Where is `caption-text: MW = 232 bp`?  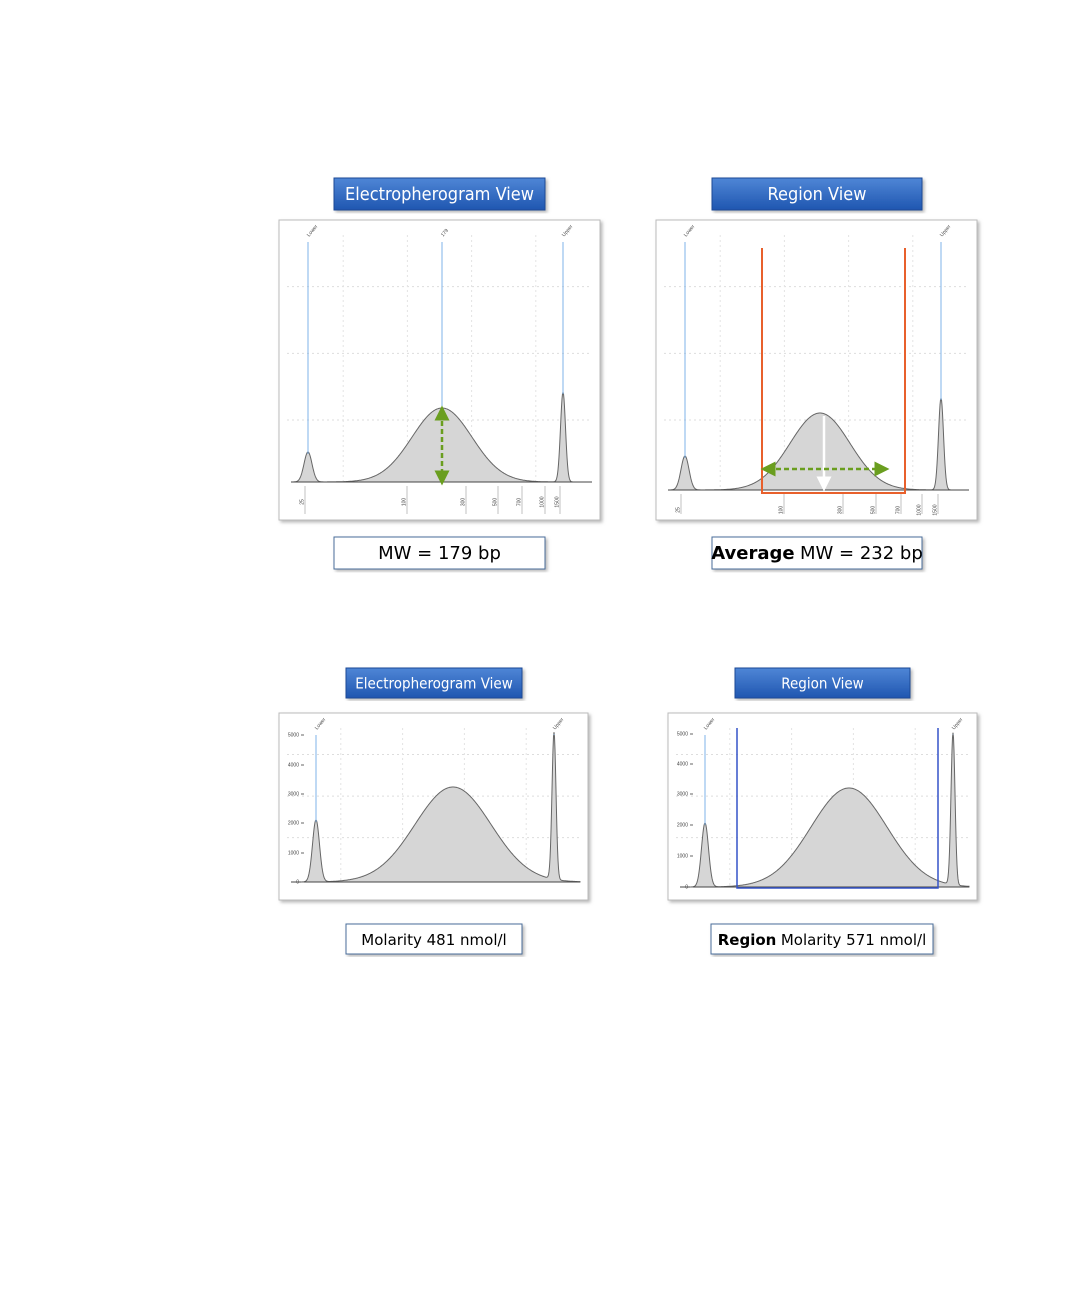
caption-text: MW = 232 bp is located at coordinates (861, 553).